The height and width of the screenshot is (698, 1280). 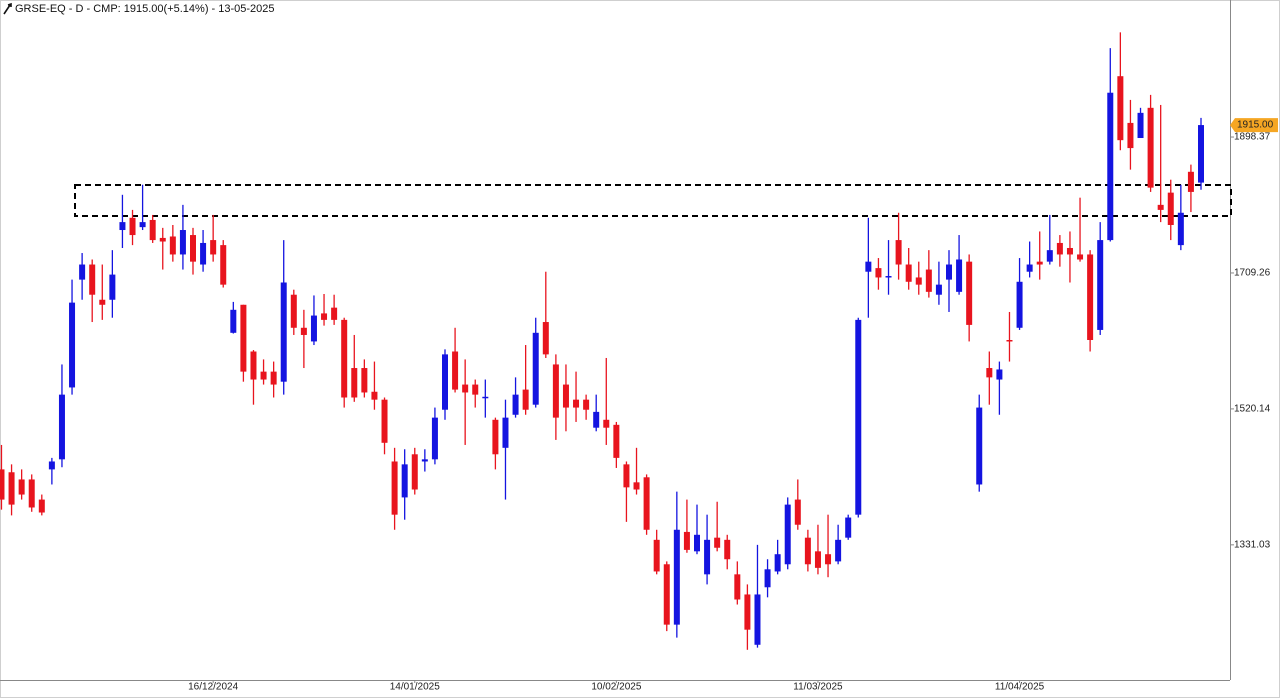 What do you see at coordinates (1252, 137) in the screenshot?
I see `y-tick-label: 1898.37` at bounding box center [1252, 137].